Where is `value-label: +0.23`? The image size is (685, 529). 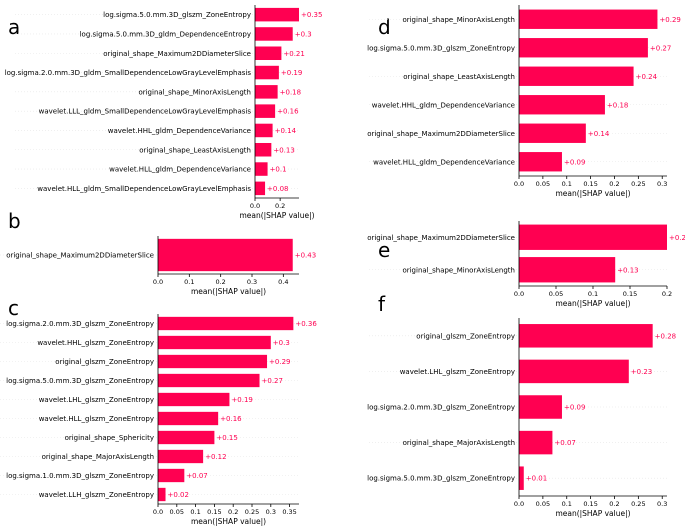
value-label: +0.23 is located at coordinates (641, 372).